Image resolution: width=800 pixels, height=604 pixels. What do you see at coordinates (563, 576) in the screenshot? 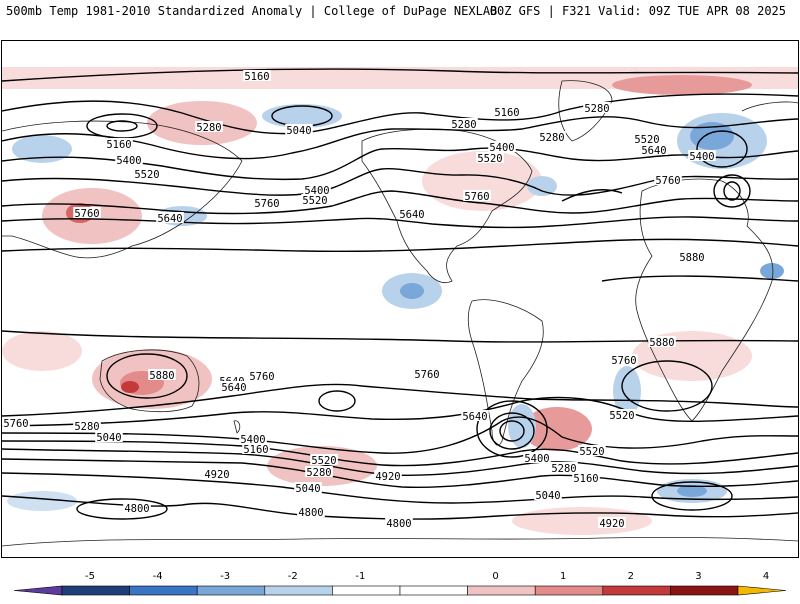
I see `colorbar-tick-label: 1` at bounding box center [563, 576].